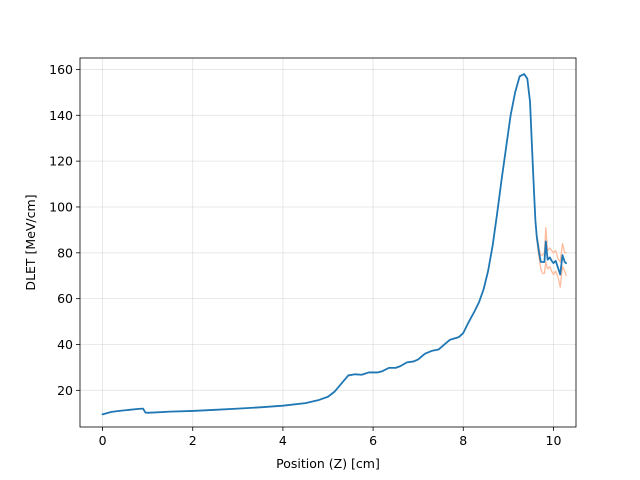 The image size is (640, 480). Describe the element at coordinates (65, 298) in the screenshot. I see `y-tick-label: 60` at that location.